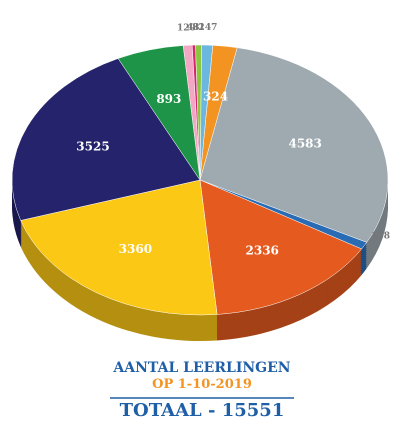 Image resolution: width=404 pixels, height=430 pixels. I want to click on data-label: 147, so click(208, 28).